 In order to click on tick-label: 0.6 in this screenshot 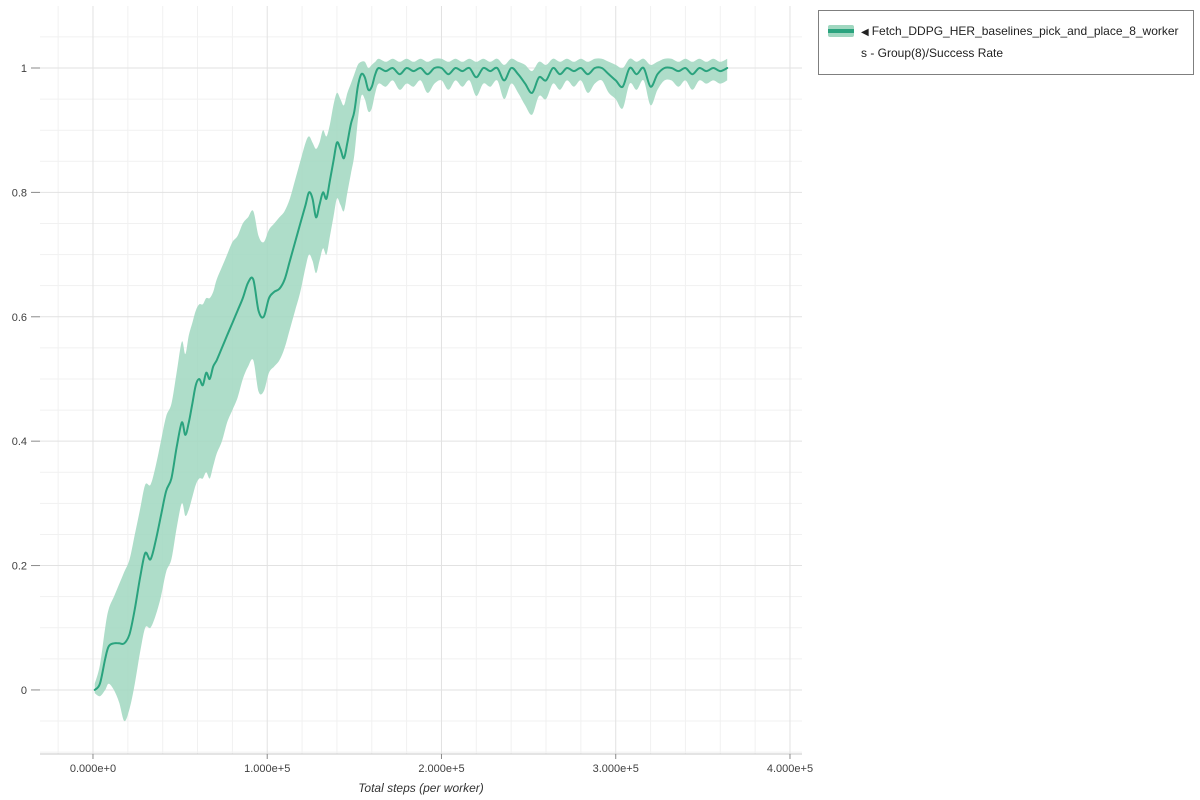, I will do `click(19, 318)`.